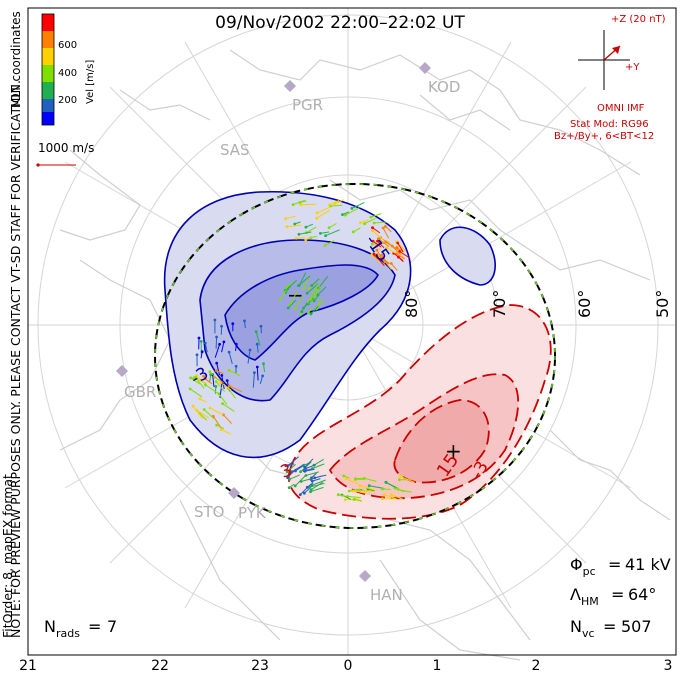 Image resolution: width=680 pixels, height=674 pixels. What do you see at coordinates (38, 165) in the screenshot?
I see `vector-scale-origin` at bounding box center [38, 165].